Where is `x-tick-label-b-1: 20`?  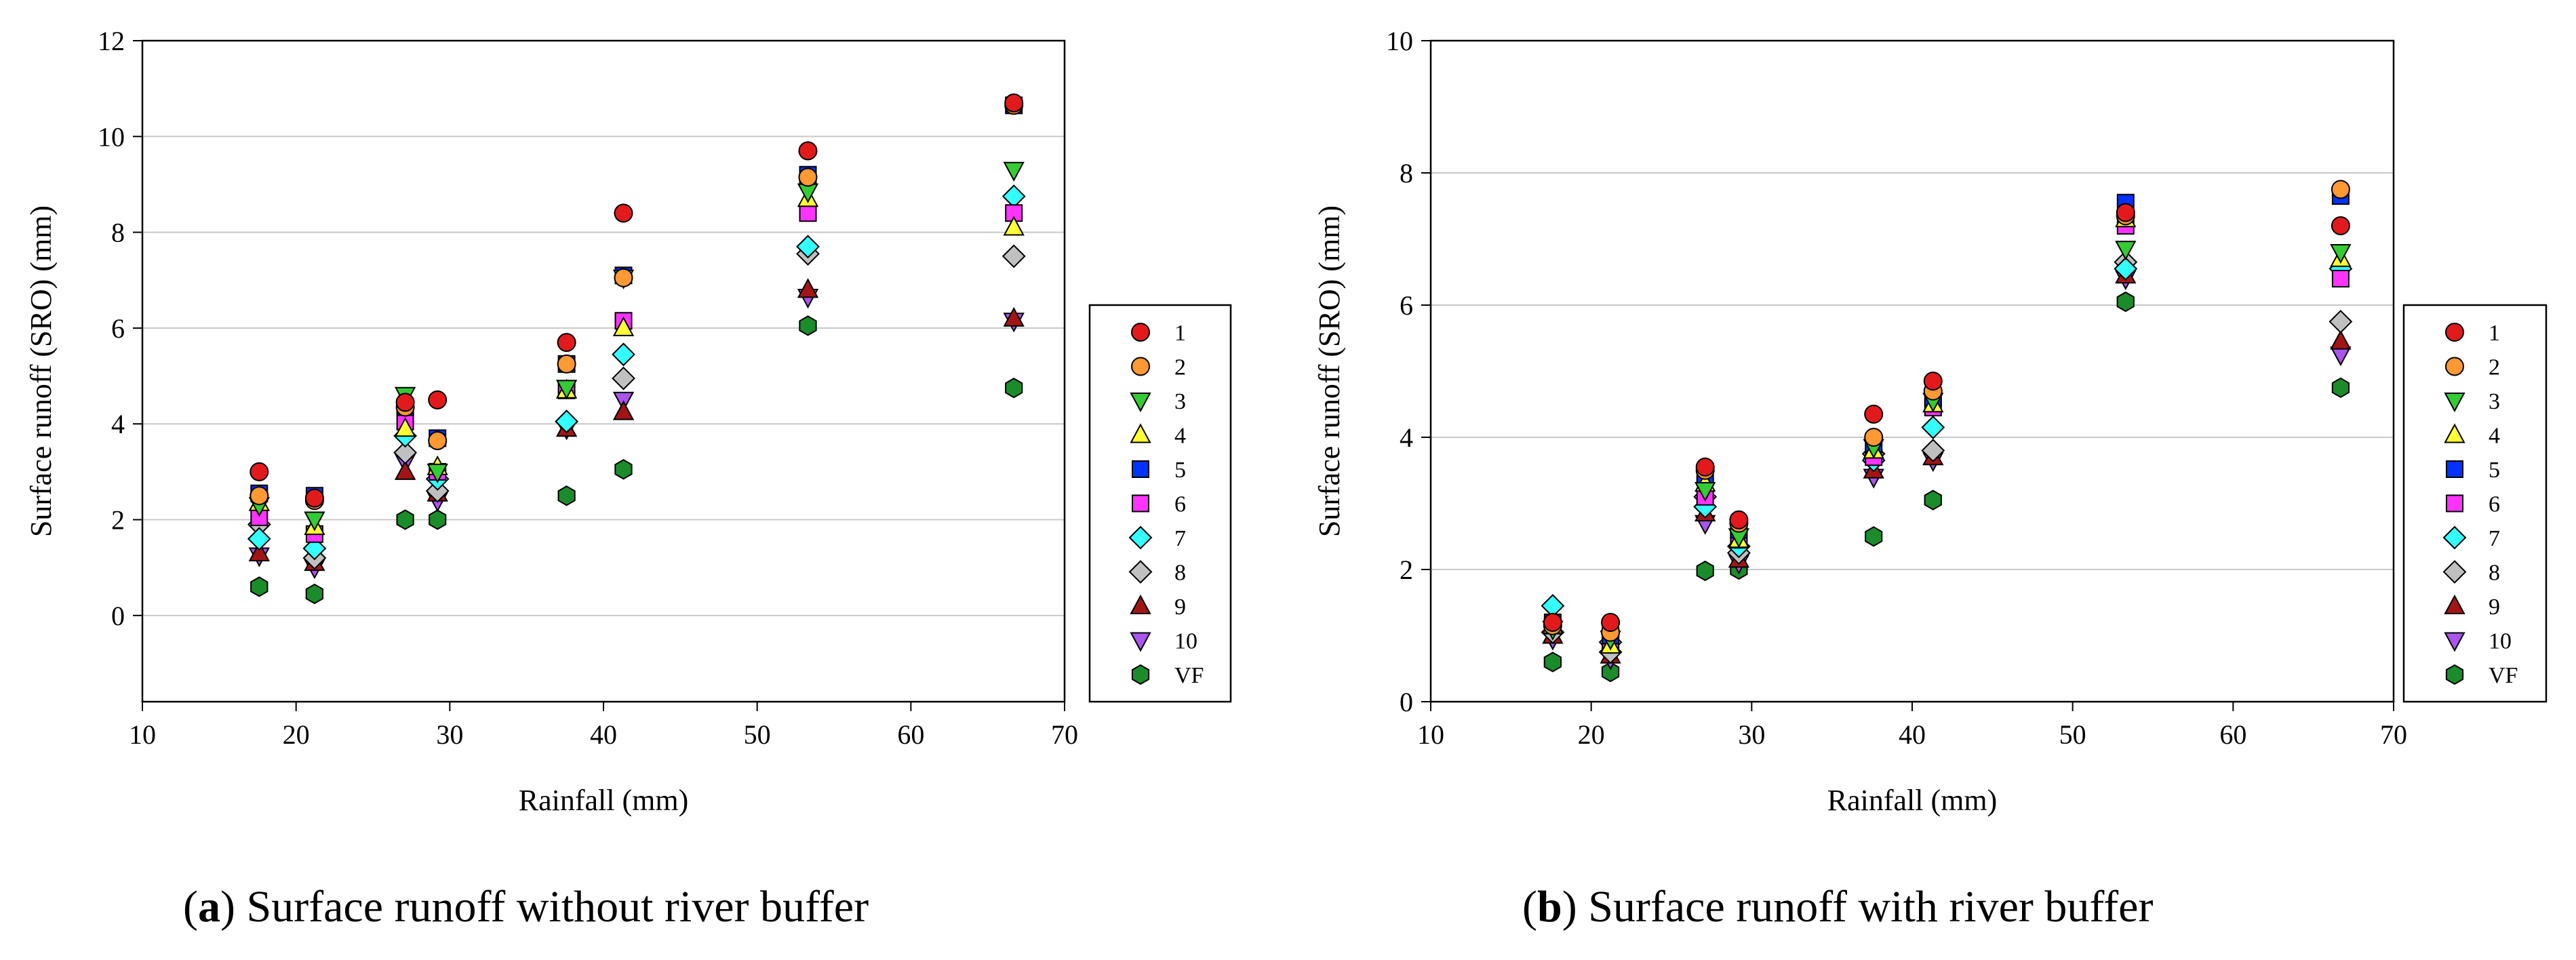
x-tick-label-b-1: 20 is located at coordinates (1592, 734).